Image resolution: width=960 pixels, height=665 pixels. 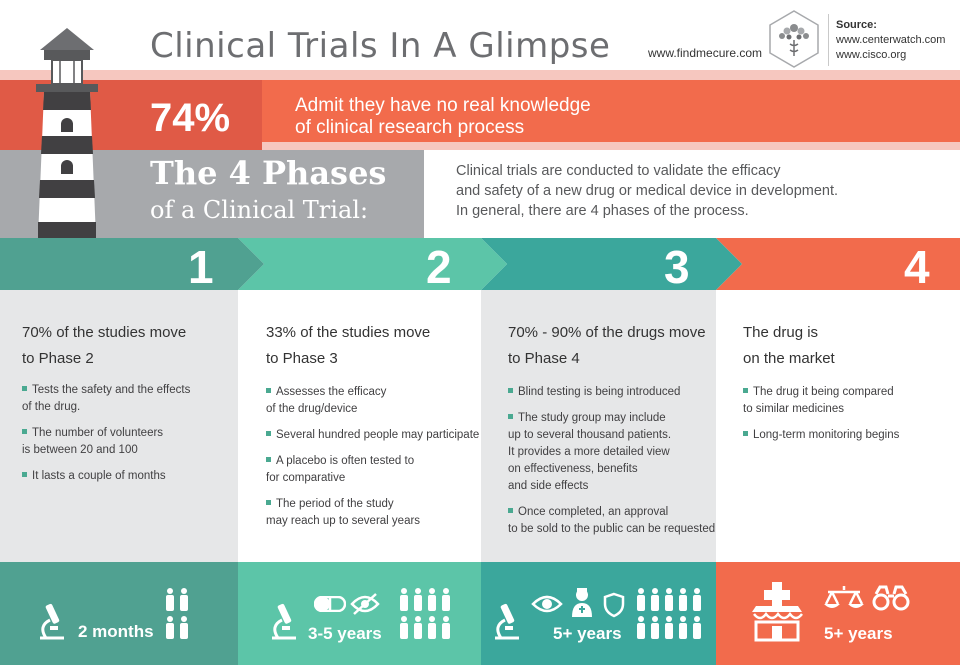 I want to click on doctor-icon, so click(x=582, y=602).